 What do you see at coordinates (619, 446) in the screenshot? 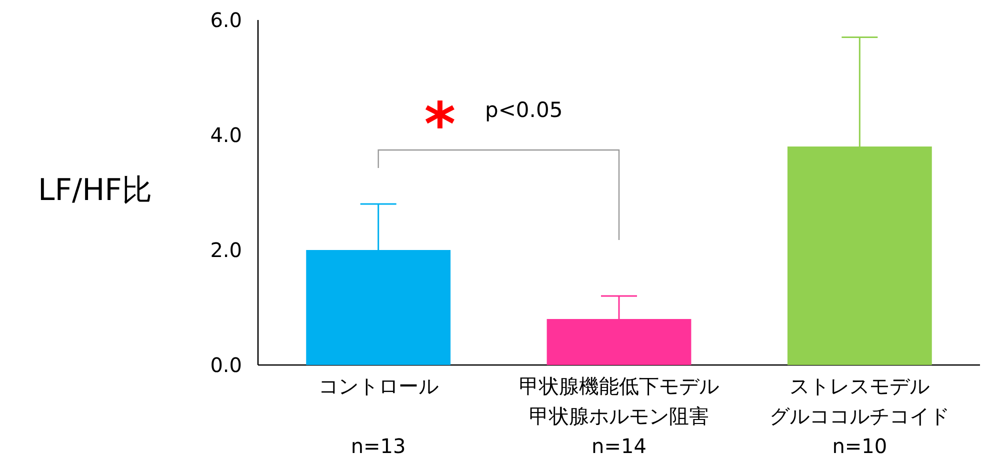
I see `text: n=14` at bounding box center [619, 446].